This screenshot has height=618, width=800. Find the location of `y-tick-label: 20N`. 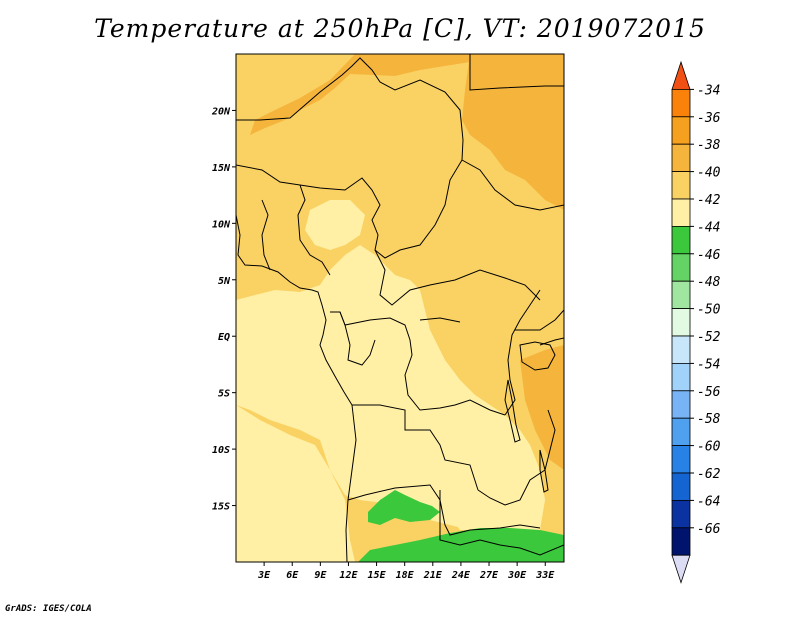

y-tick-label: 20N is located at coordinates (221, 111).